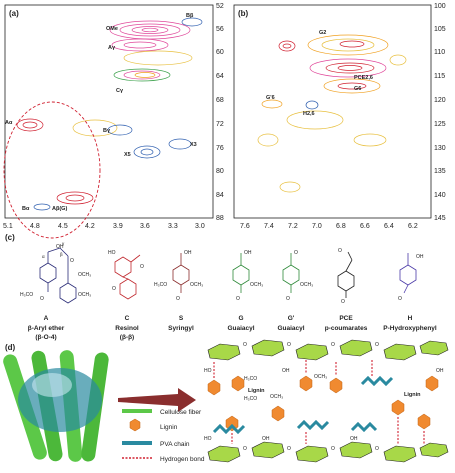  Describe the element at coordinates (158, 58) in the screenshot. I see `contour-yellow` at that location.